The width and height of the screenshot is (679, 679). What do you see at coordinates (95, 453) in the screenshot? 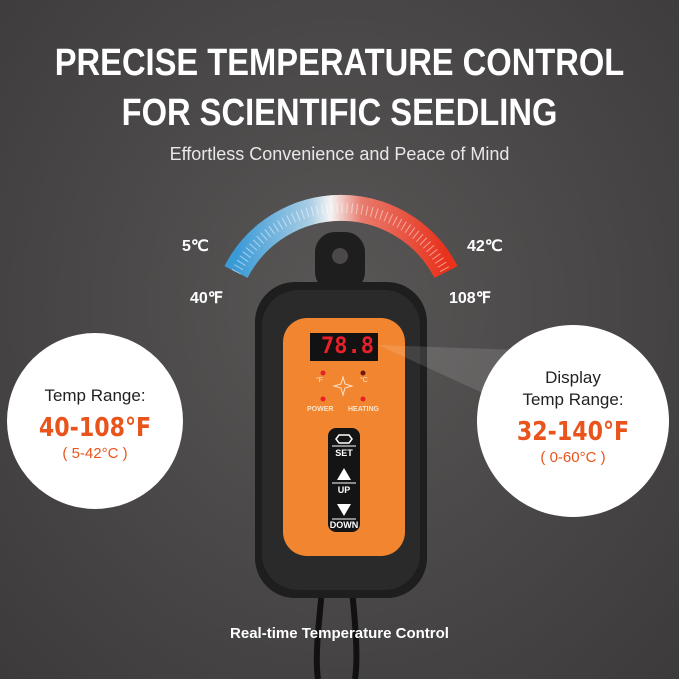
I see `temp-range-celsius: ( 5-42°C )` at bounding box center [95, 453].